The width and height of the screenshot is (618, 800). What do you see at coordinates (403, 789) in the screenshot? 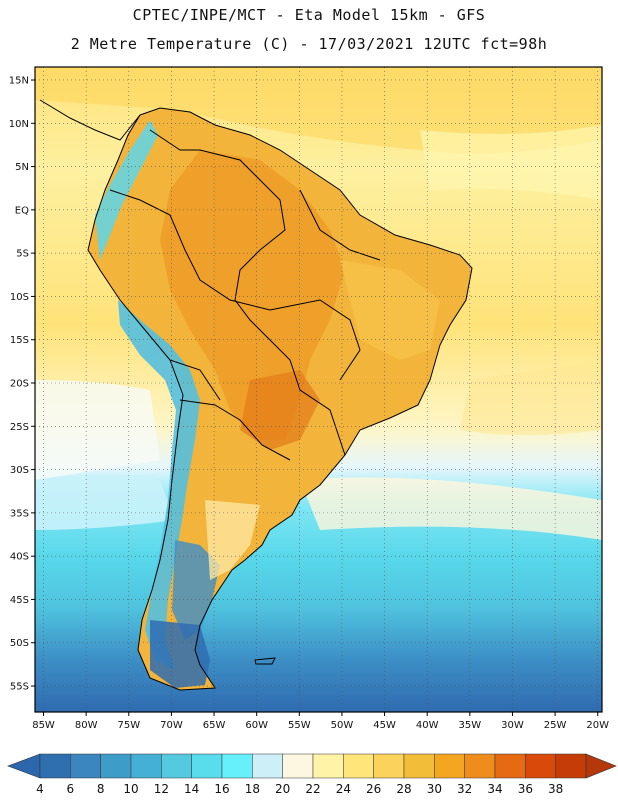
I see `colorbar-label: 28` at bounding box center [403, 789].